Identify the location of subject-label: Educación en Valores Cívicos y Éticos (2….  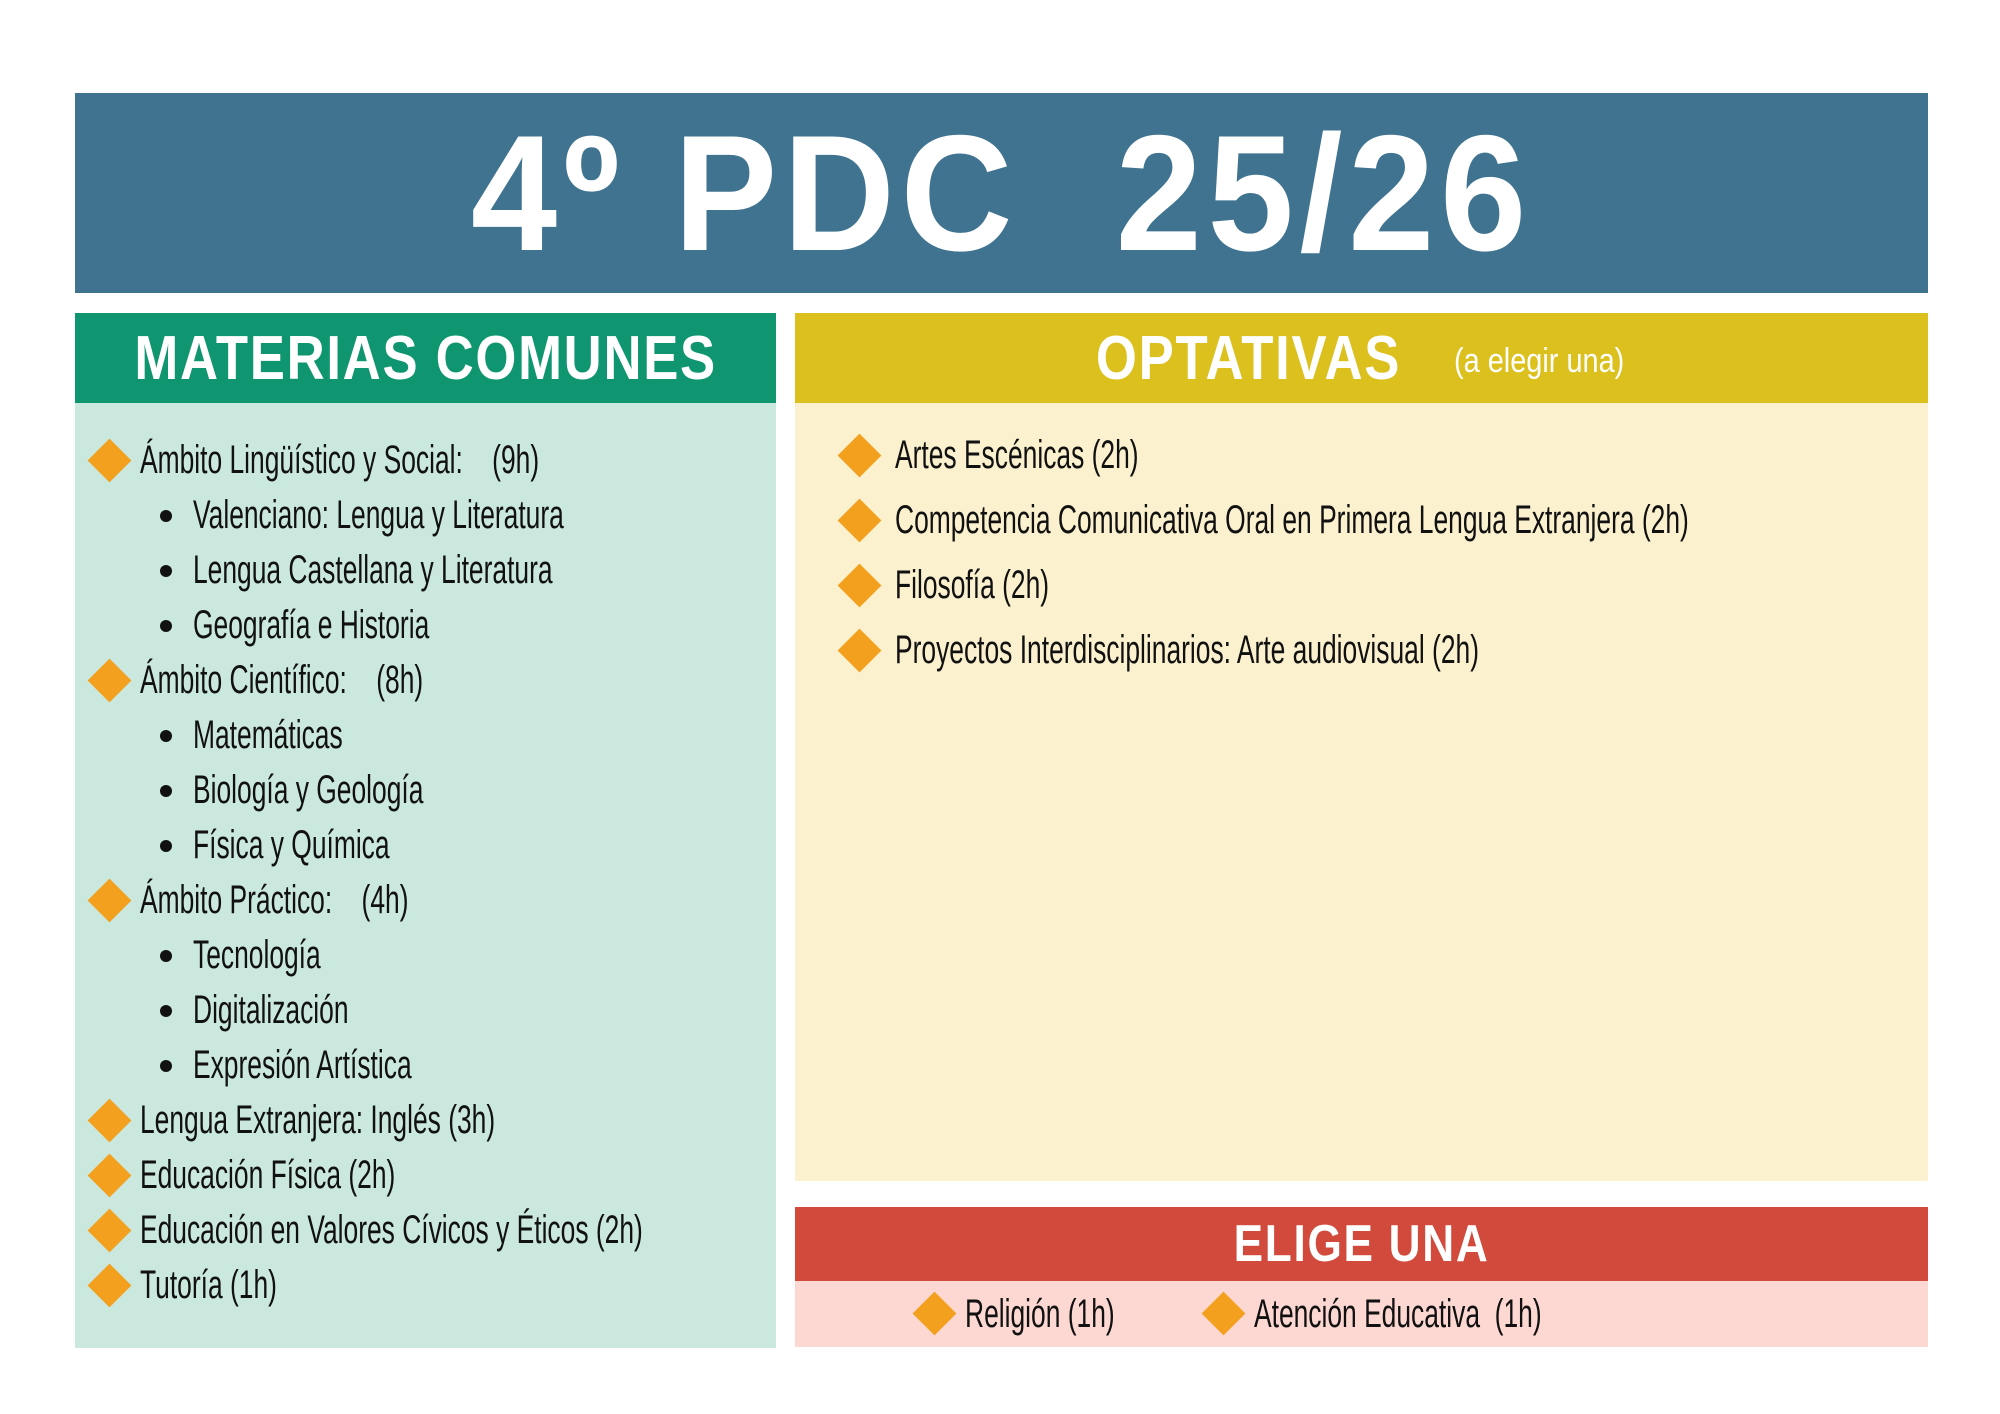
(391, 1230).